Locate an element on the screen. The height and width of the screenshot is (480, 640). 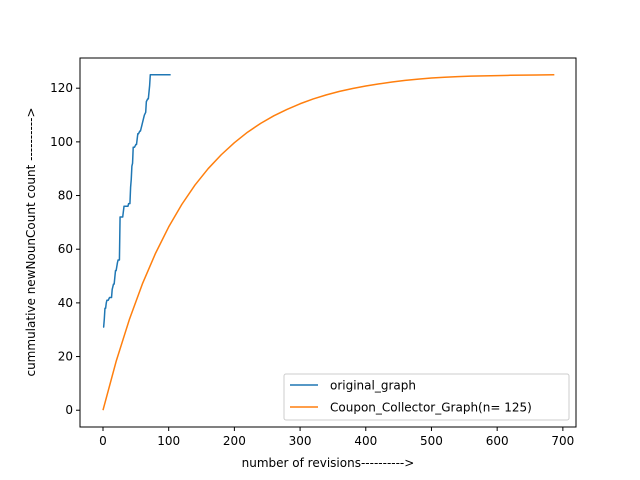
series-line-original-graph is located at coordinates (136, 201).